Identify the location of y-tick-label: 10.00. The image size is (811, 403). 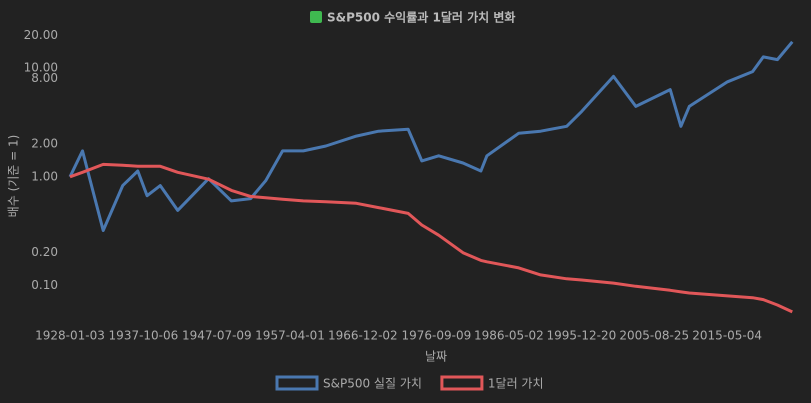
(41, 68).